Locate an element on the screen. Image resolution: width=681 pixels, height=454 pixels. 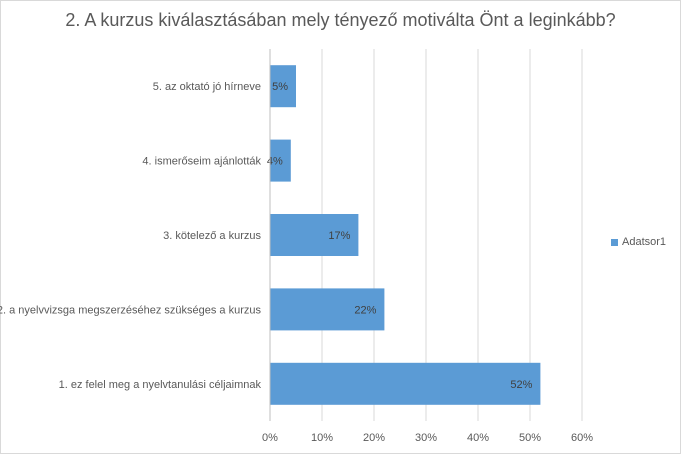
x-tick-label: 60% is located at coordinates (582, 438).